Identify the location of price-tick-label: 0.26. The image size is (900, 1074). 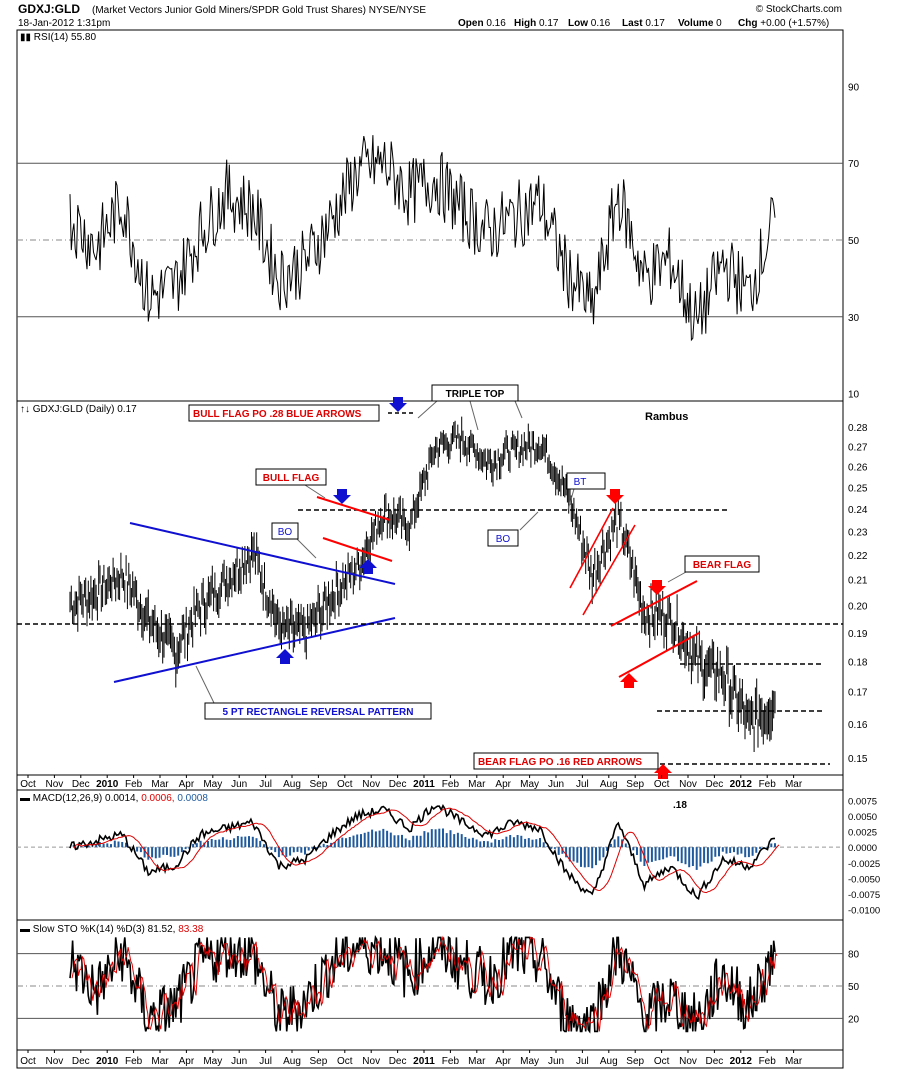
(858, 467).